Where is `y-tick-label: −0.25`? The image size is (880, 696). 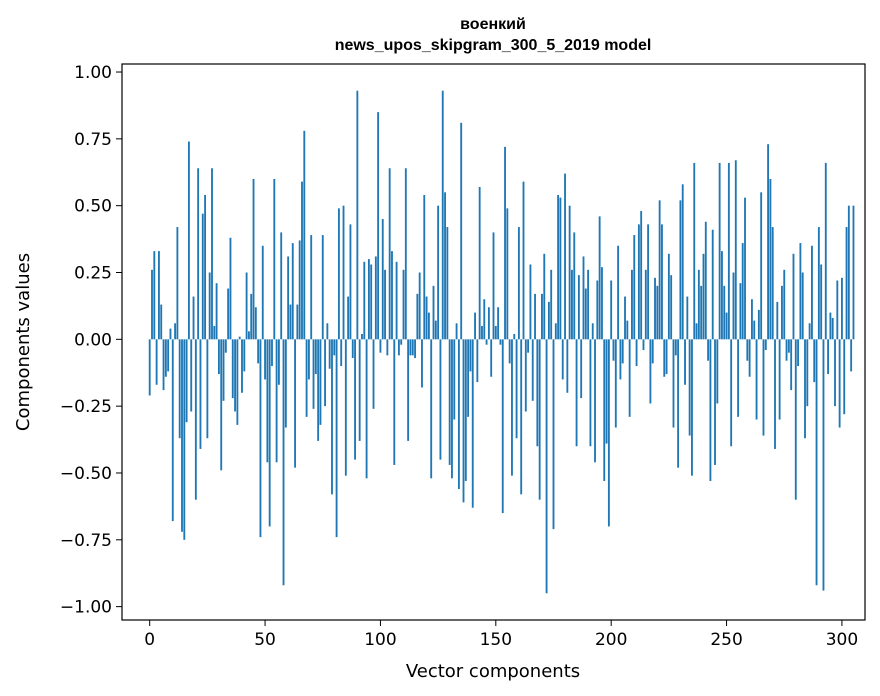 y-tick-label: −0.25 is located at coordinates (86, 407).